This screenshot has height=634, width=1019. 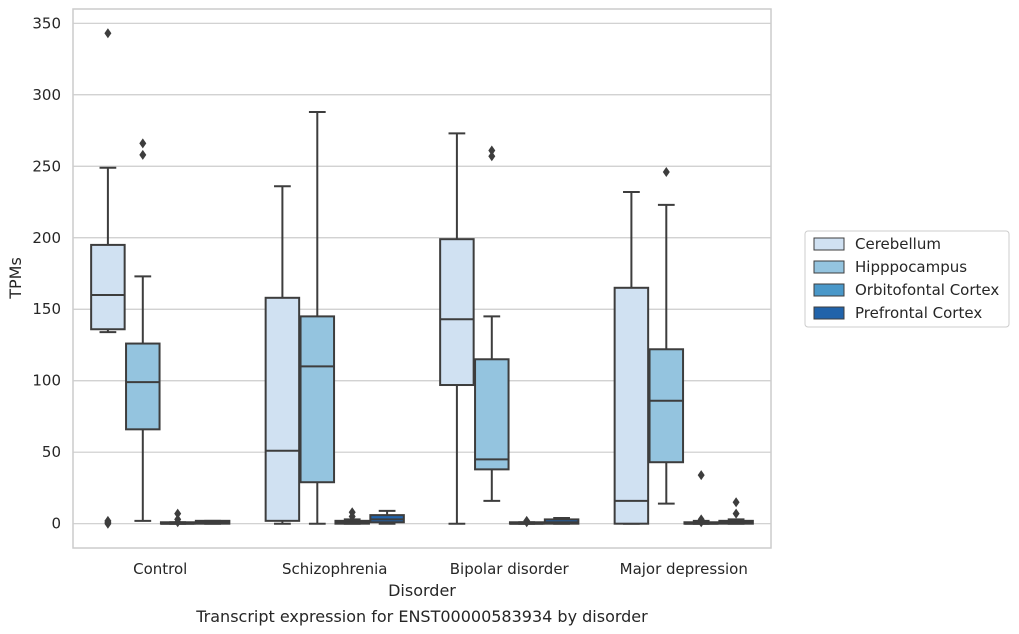 I want to click on legend-label: Orbitofontal Cortex, so click(x=927, y=290).